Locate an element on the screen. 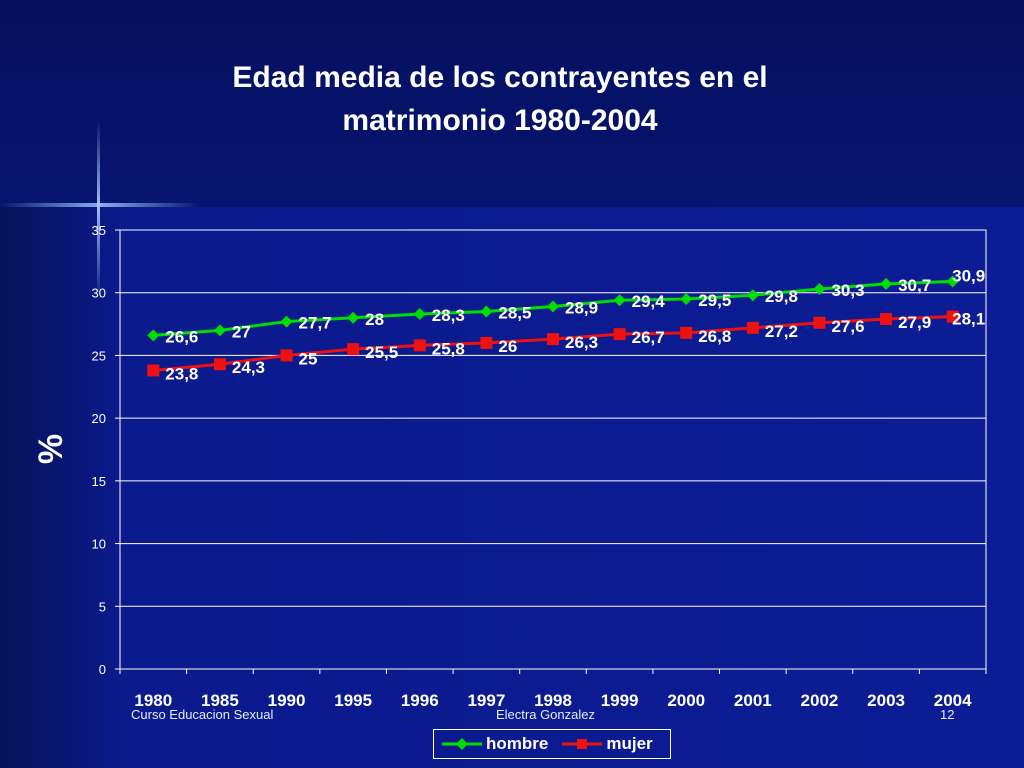 The width and height of the screenshot is (1024, 768). data-label-hombre: 30,3 is located at coordinates (847, 290).